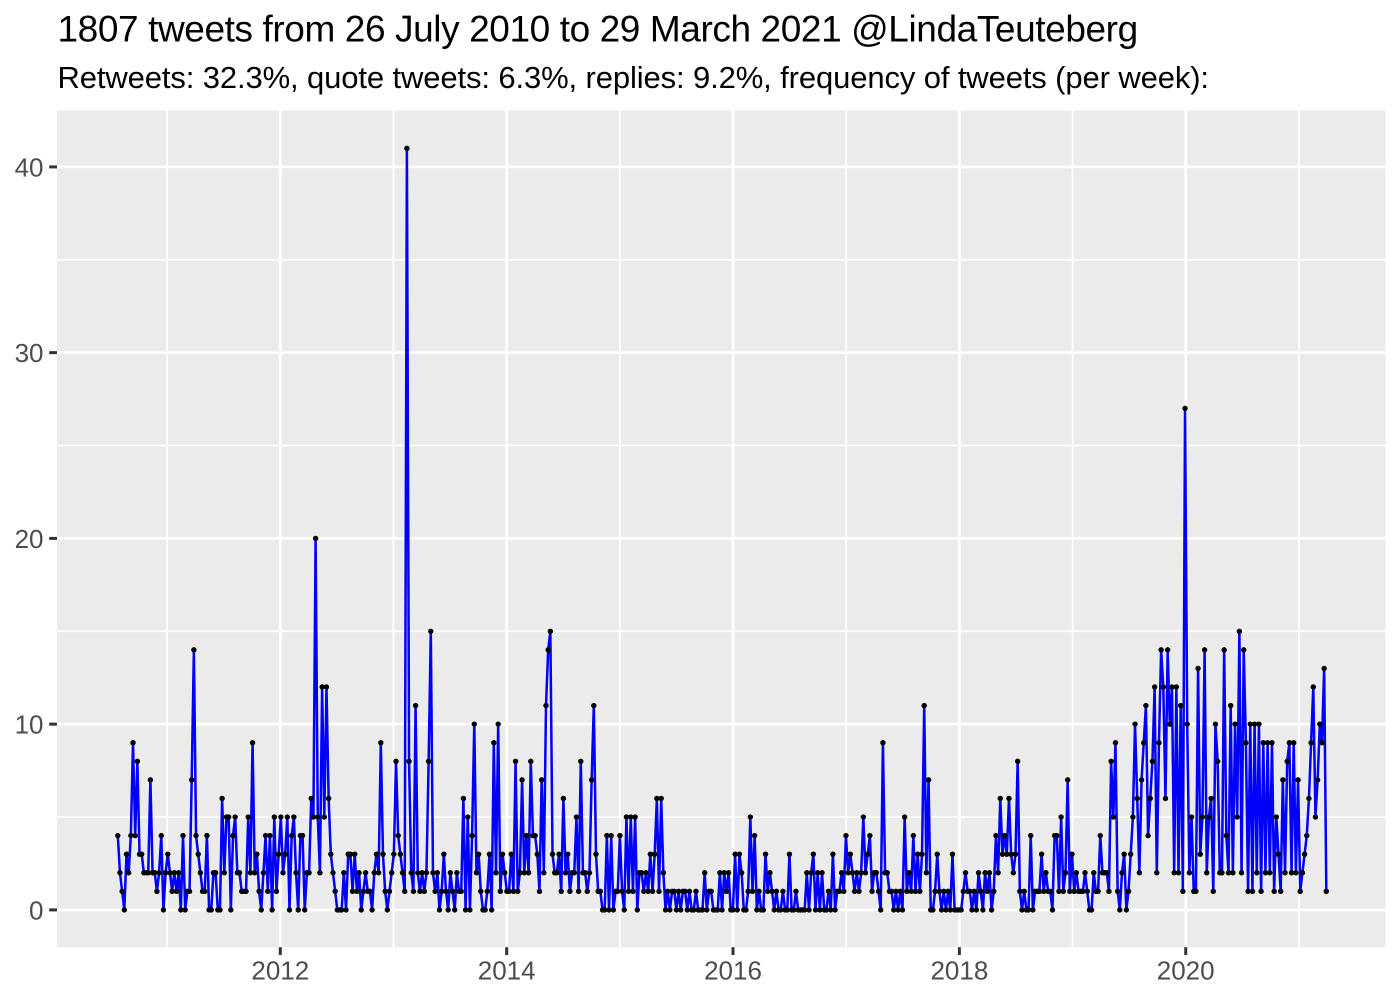  What do you see at coordinates (733, 971) in the screenshot?
I see `svg-text: 2016` at bounding box center [733, 971].